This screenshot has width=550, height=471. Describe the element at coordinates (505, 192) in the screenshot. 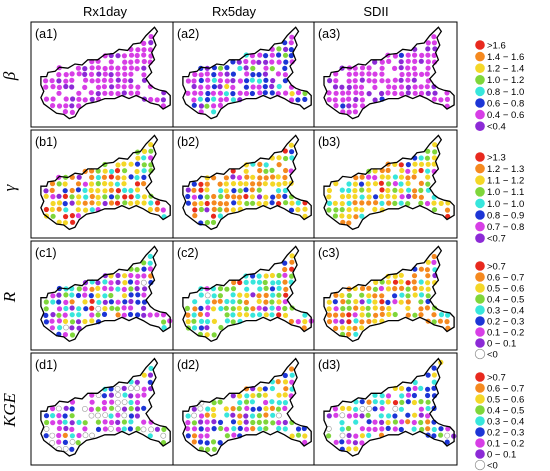

I see `legend-label: 1.0 − 1.1` at that location.